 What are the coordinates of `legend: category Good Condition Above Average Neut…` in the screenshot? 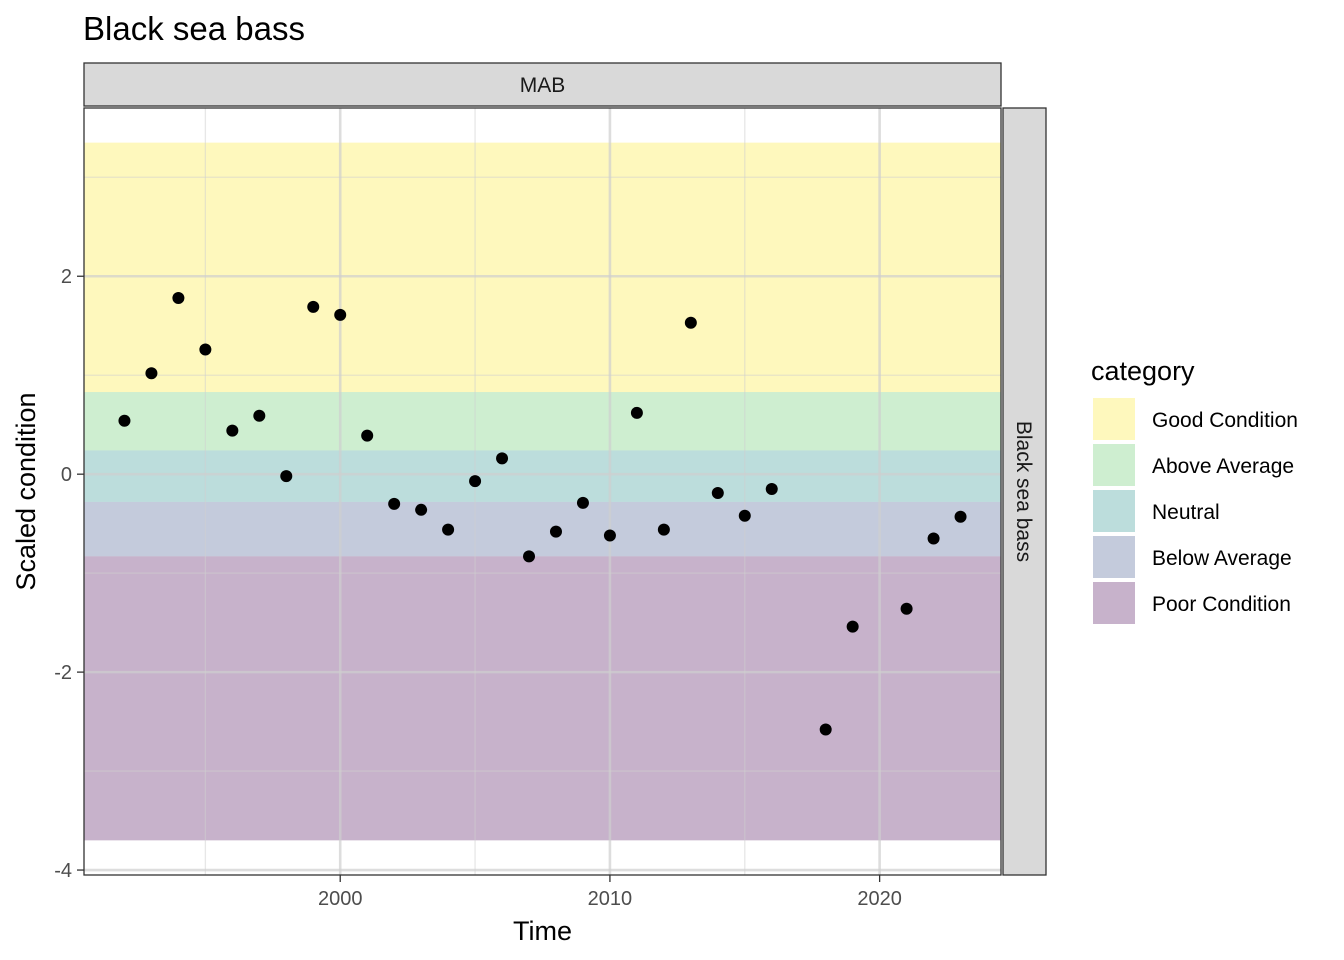 It's located at (1194, 490).